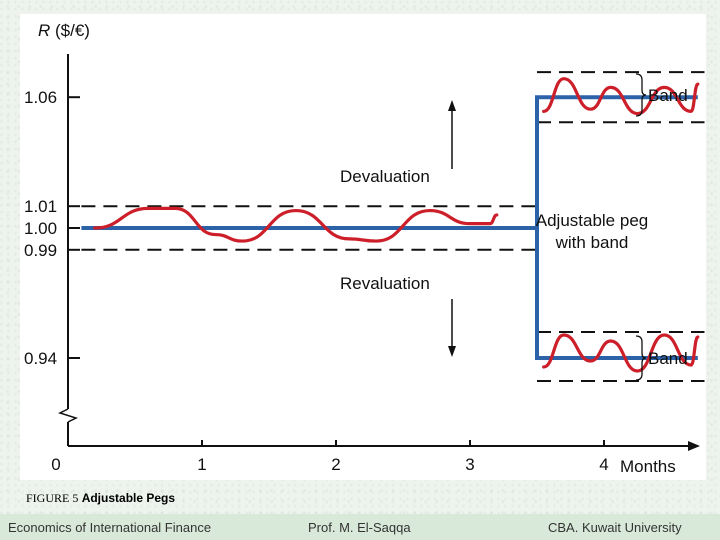 The height and width of the screenshot is (540, 720). What do you see at coordinates (110, 527) in the screenshot?
I see `footer-course: Economics of International Finance` at bounding box center [110, 527].